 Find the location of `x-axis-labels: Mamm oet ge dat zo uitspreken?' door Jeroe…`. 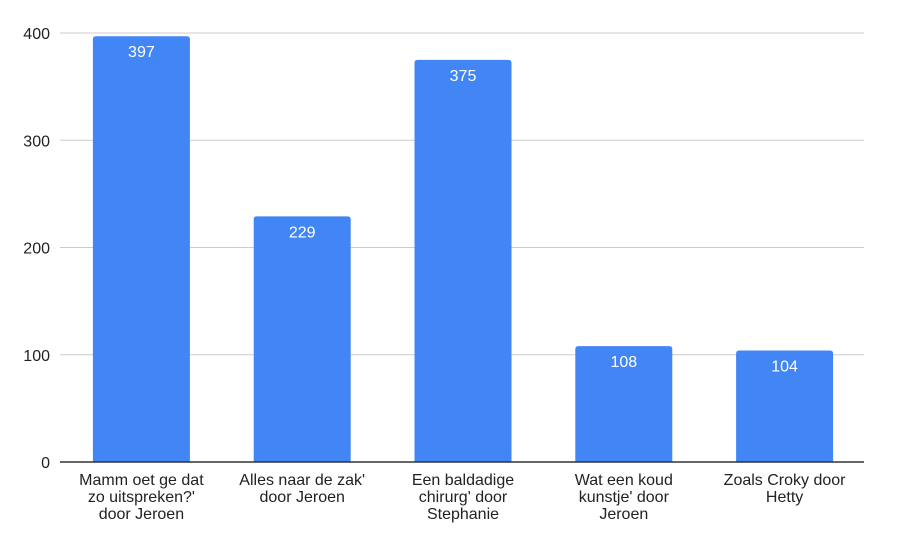

x-axis-labels: Mamm oet ge dat zo uitspreken?' door Jeroe… is located at coordinates (462, 497).